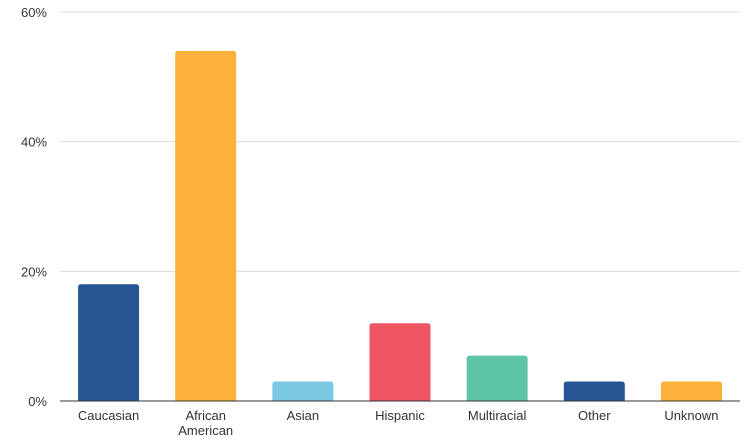 Image resolution: width=746 pixels, height=443 pixels. What do you see at coordinates (34, 207) in the screenshot?
I see `y-axis-tick-labels: 0% 20% 40% 60%` at bounding box center [34, 207].